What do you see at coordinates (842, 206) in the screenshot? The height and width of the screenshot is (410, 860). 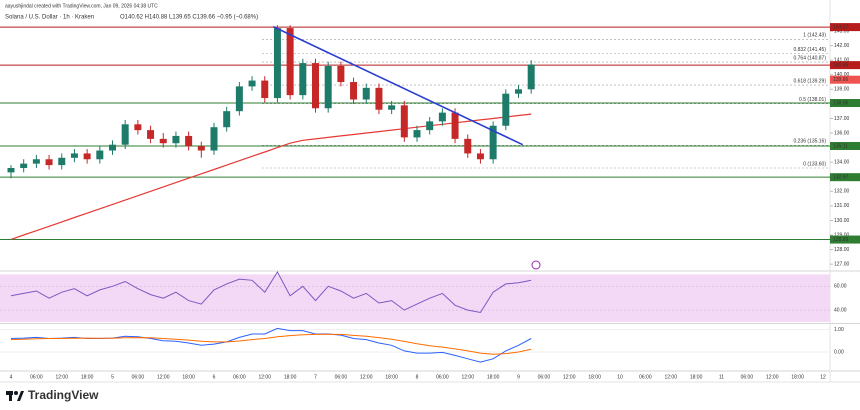 I see `y-tick-label: 131.00` at bounding box center [842, 206].